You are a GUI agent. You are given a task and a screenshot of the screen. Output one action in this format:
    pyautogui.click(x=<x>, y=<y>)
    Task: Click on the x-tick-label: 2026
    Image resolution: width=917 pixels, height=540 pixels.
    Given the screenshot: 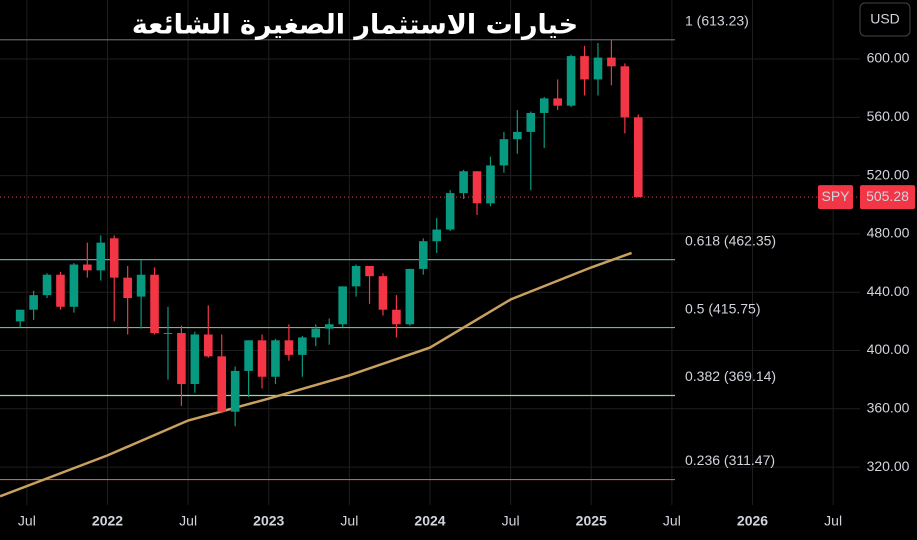 What is the action you would take?
    pyautogui.click(x=752, y=521)
    